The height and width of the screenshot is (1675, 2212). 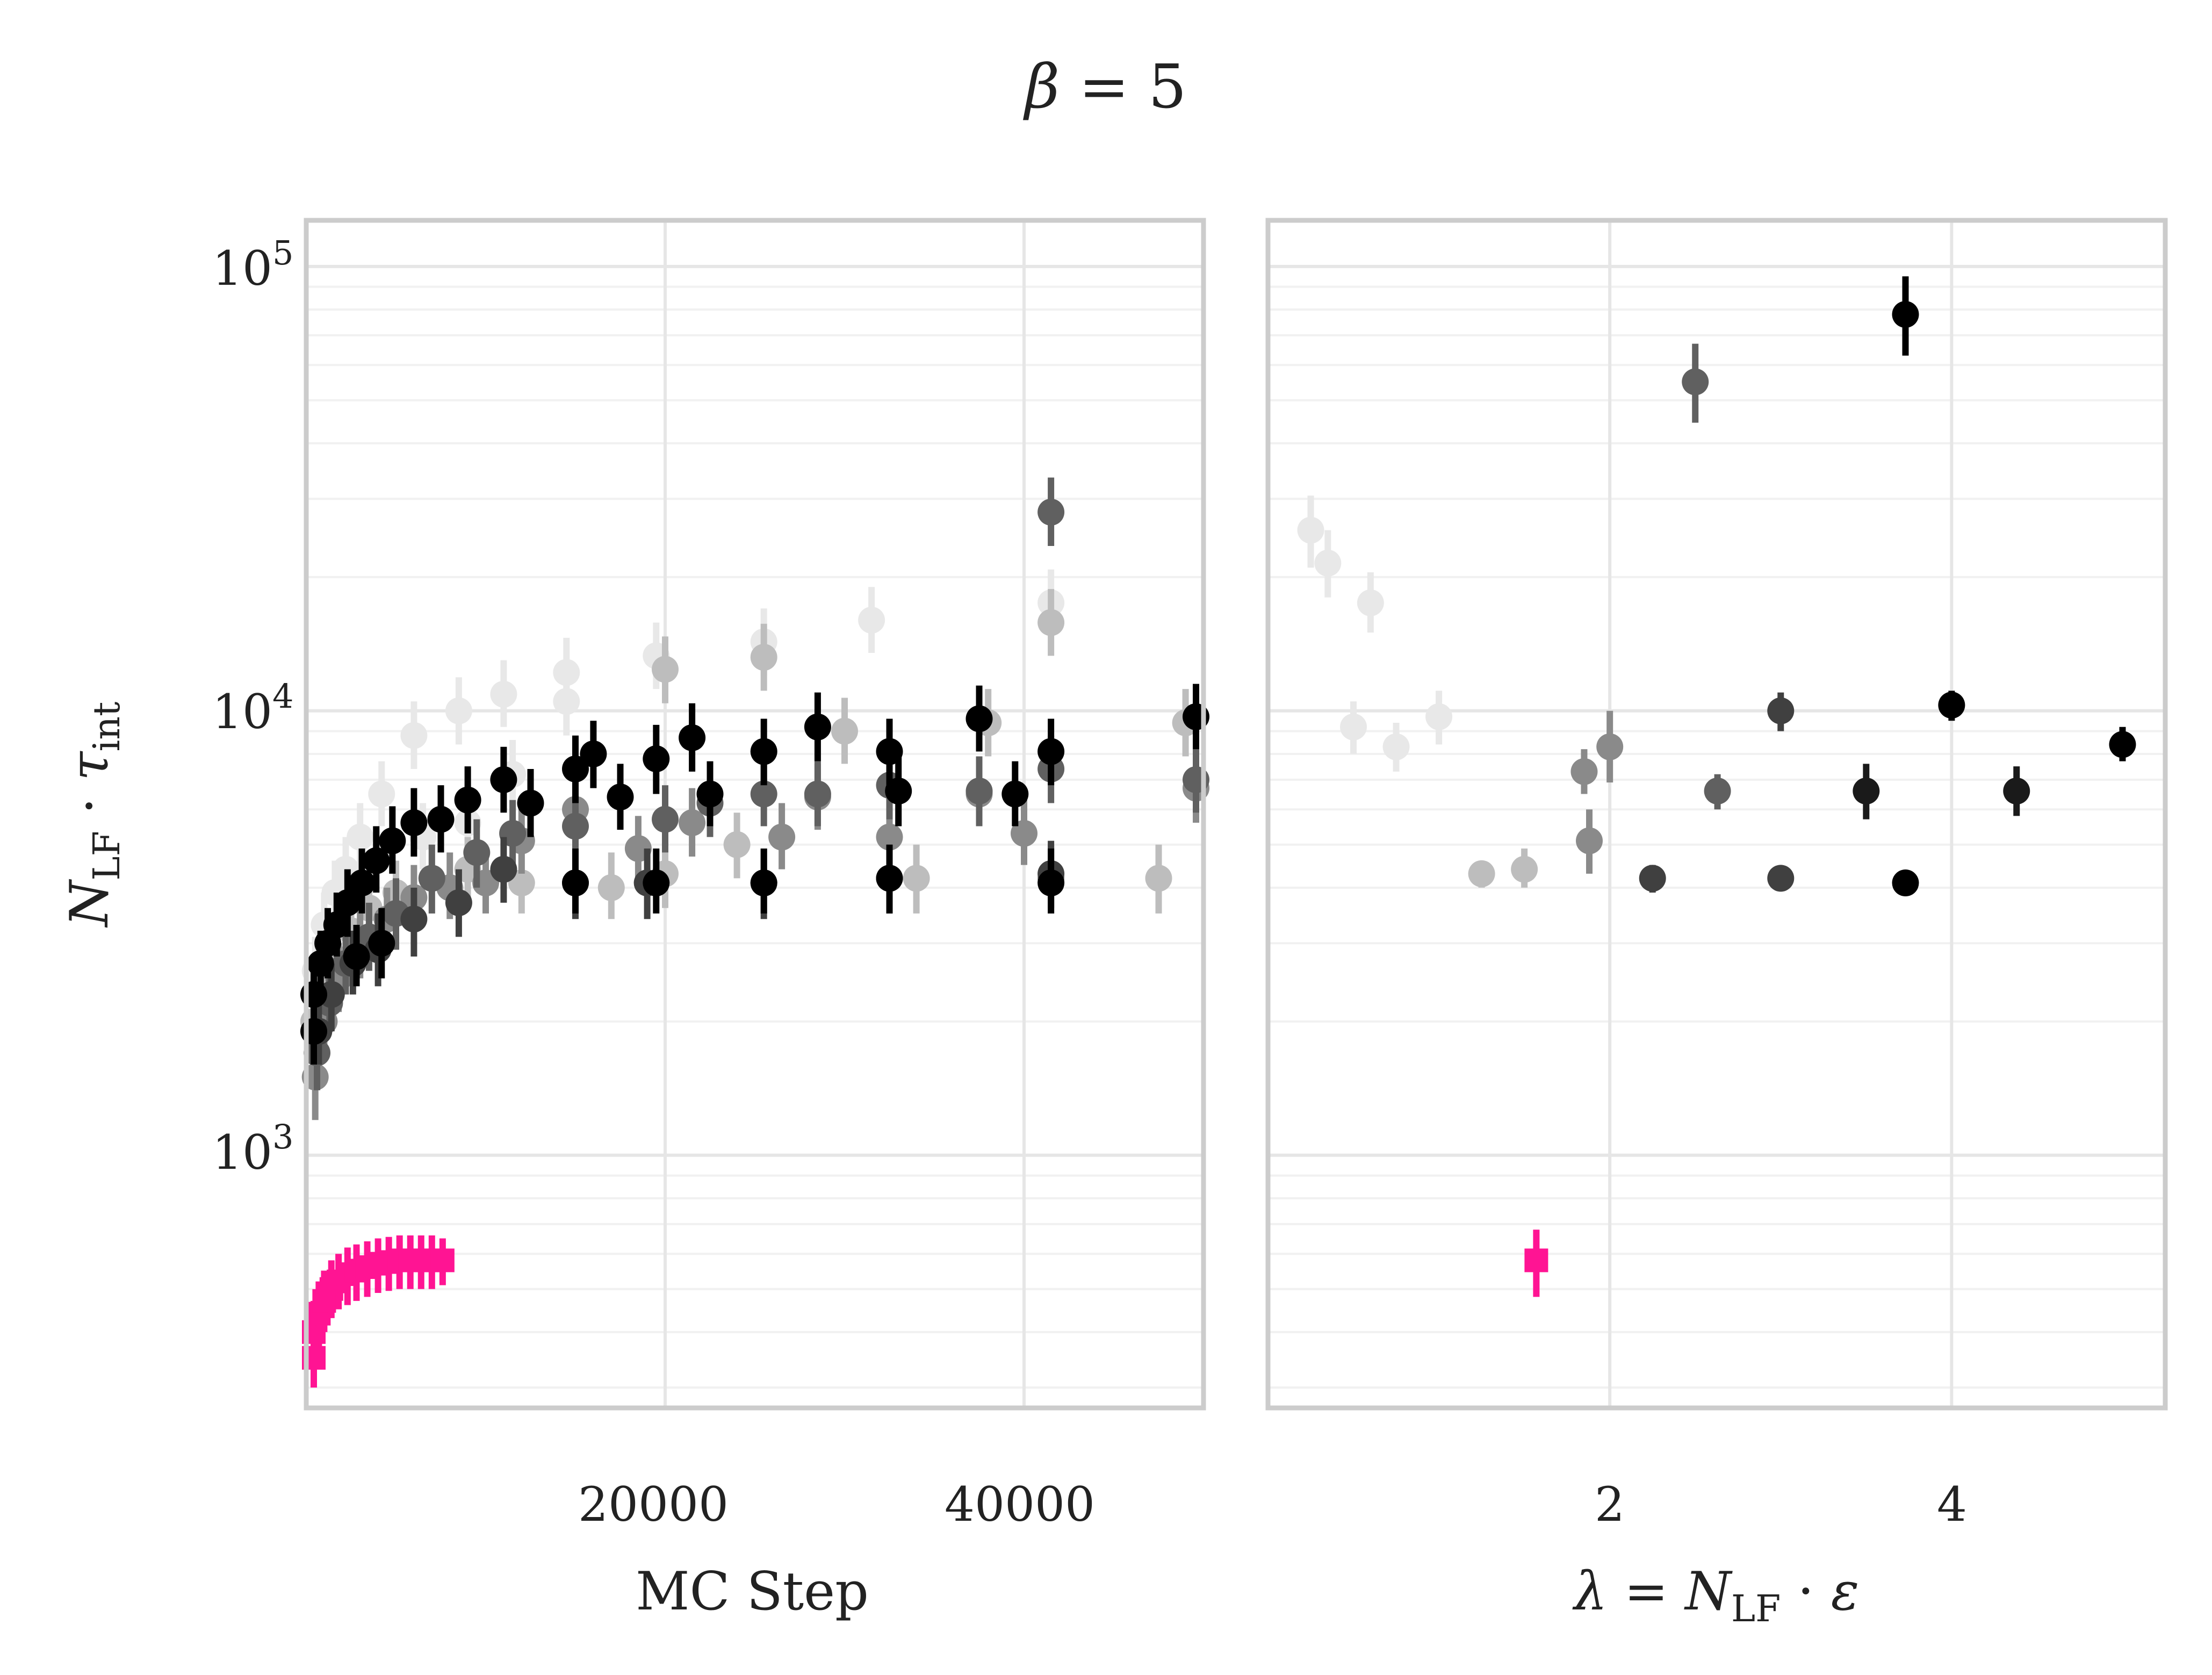 I want to click on right-x-axis-label: λ = NLF · ε, so click(x=1716, y=1595).